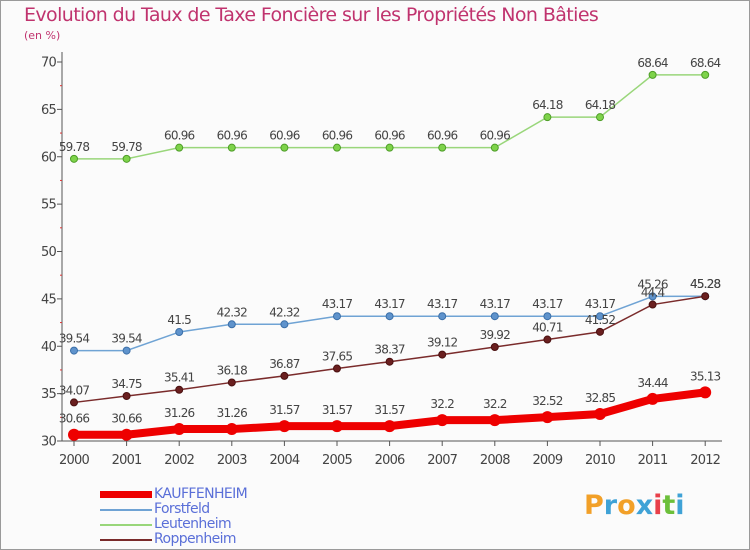 This screenshot has width=750, height=550. I want to click on legend-item-leutenheim: Leutenheim, so click(200, 524).